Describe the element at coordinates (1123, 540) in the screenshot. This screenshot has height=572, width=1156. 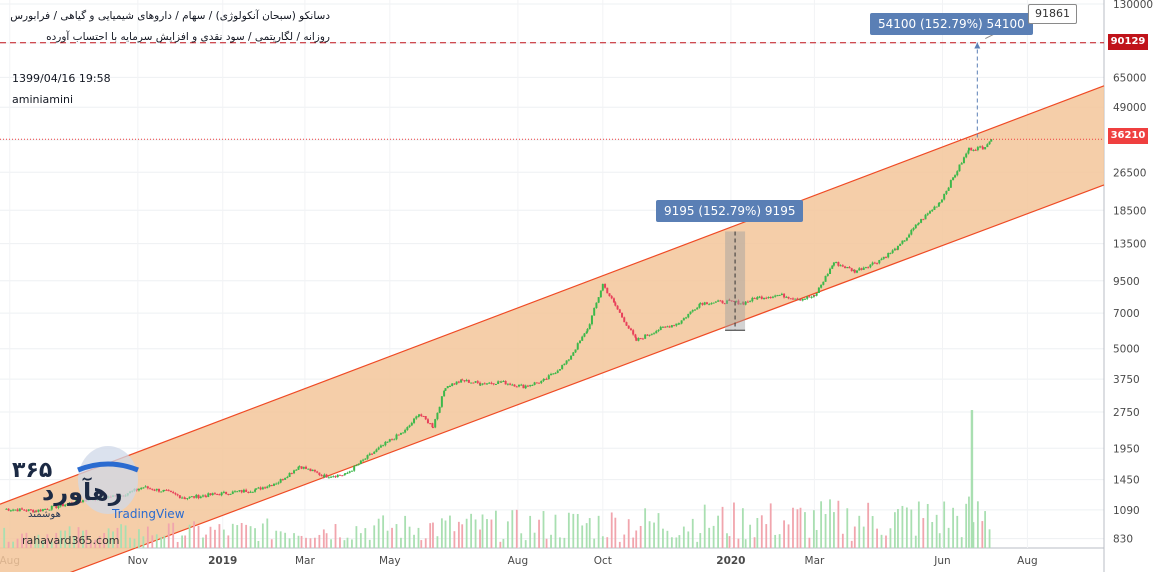
I see `y-tick-label: 830` at that location.